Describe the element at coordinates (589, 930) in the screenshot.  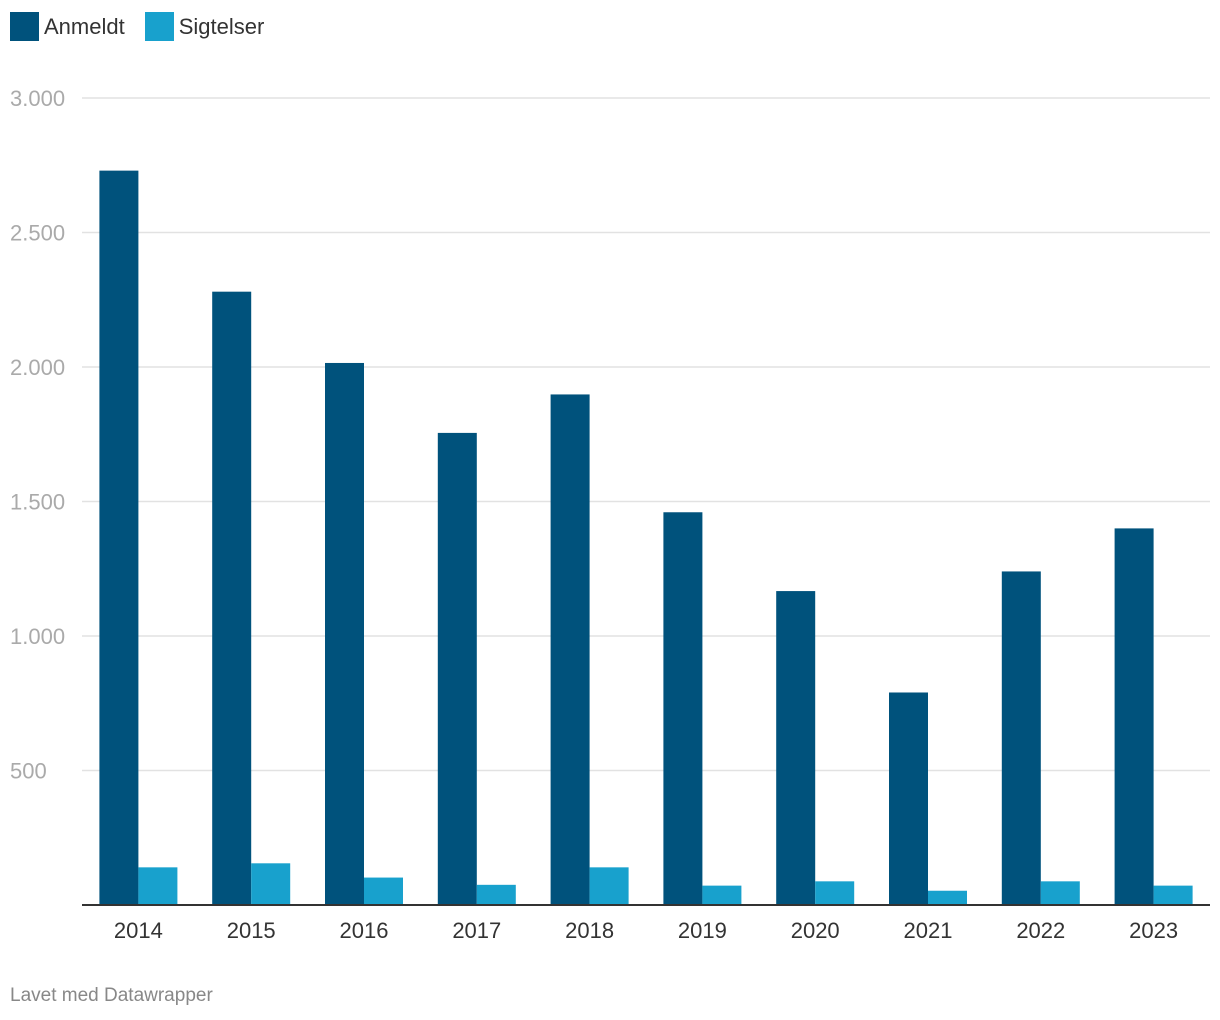
I see `x-tick-label: 2018` at that location.